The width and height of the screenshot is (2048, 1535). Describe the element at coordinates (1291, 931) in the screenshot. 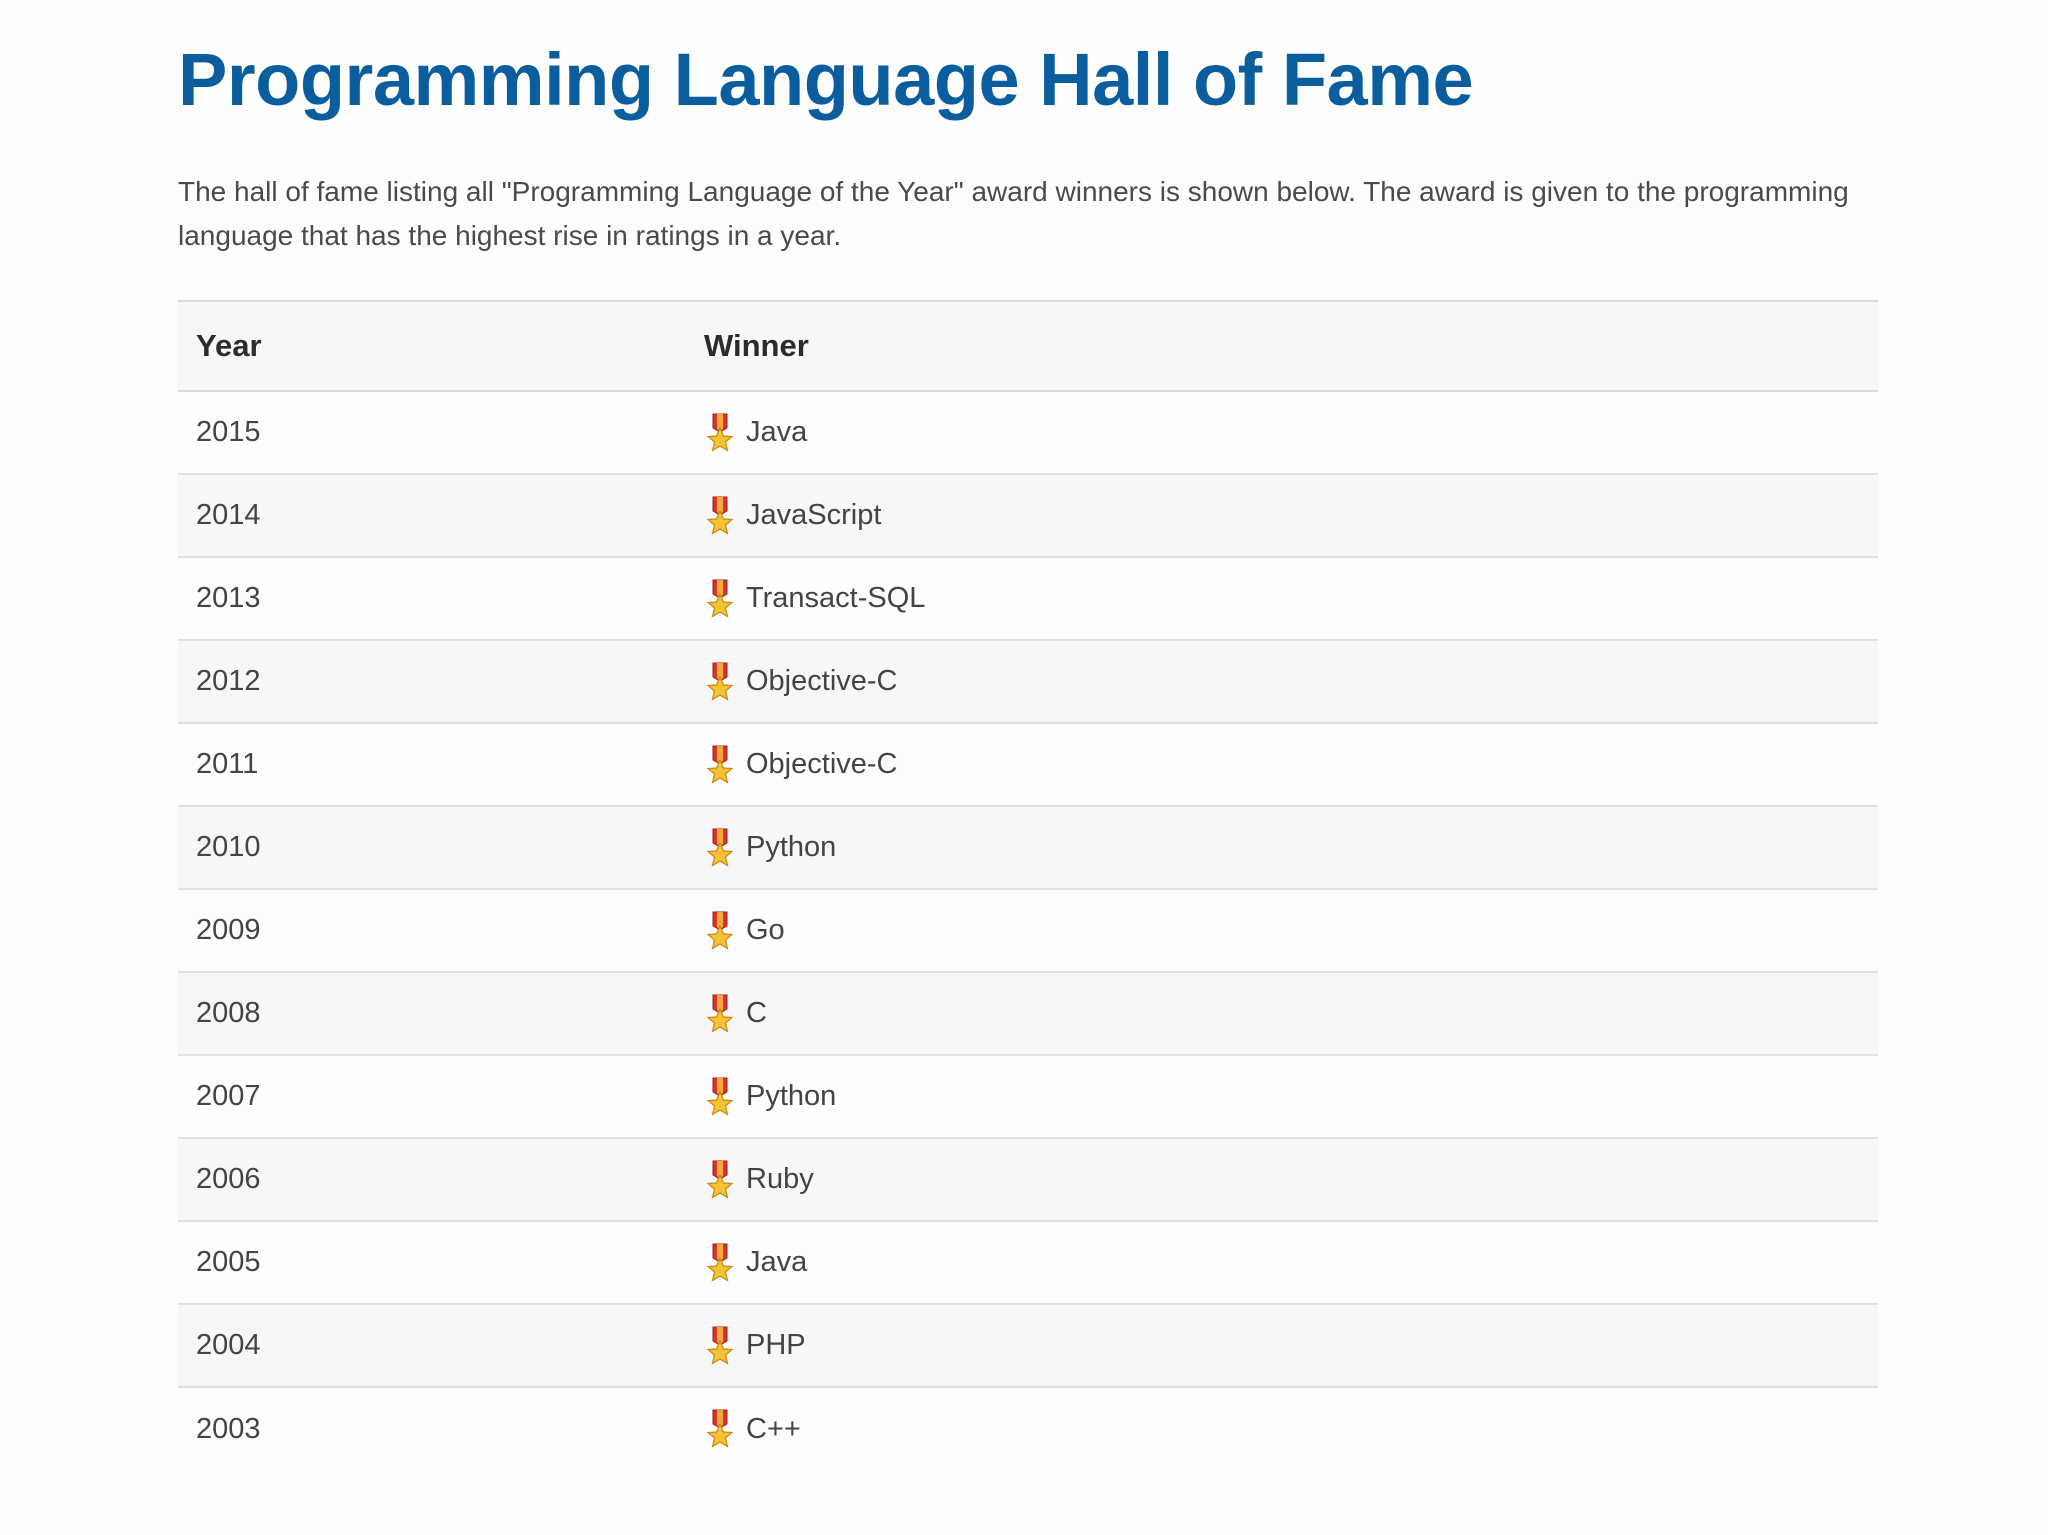

I see `winner-wrapper: Go` at that location.